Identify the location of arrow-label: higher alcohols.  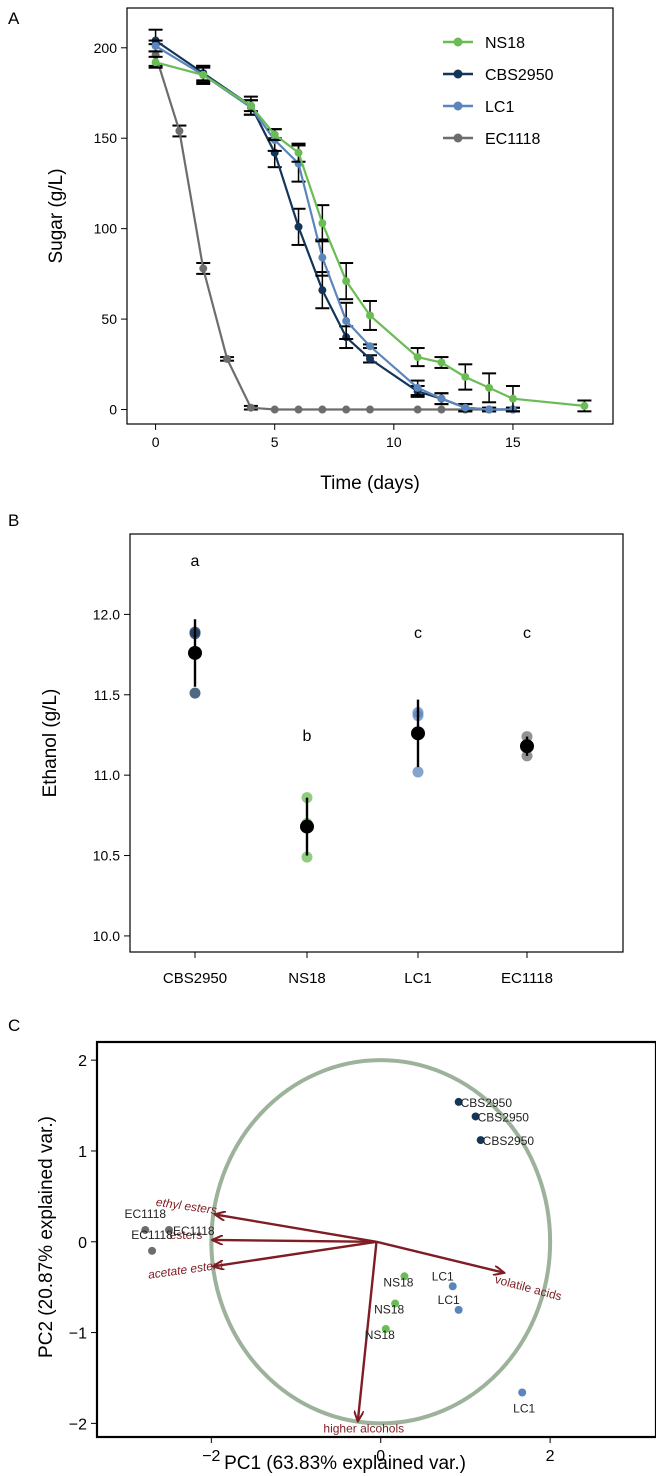
(363, 1428).